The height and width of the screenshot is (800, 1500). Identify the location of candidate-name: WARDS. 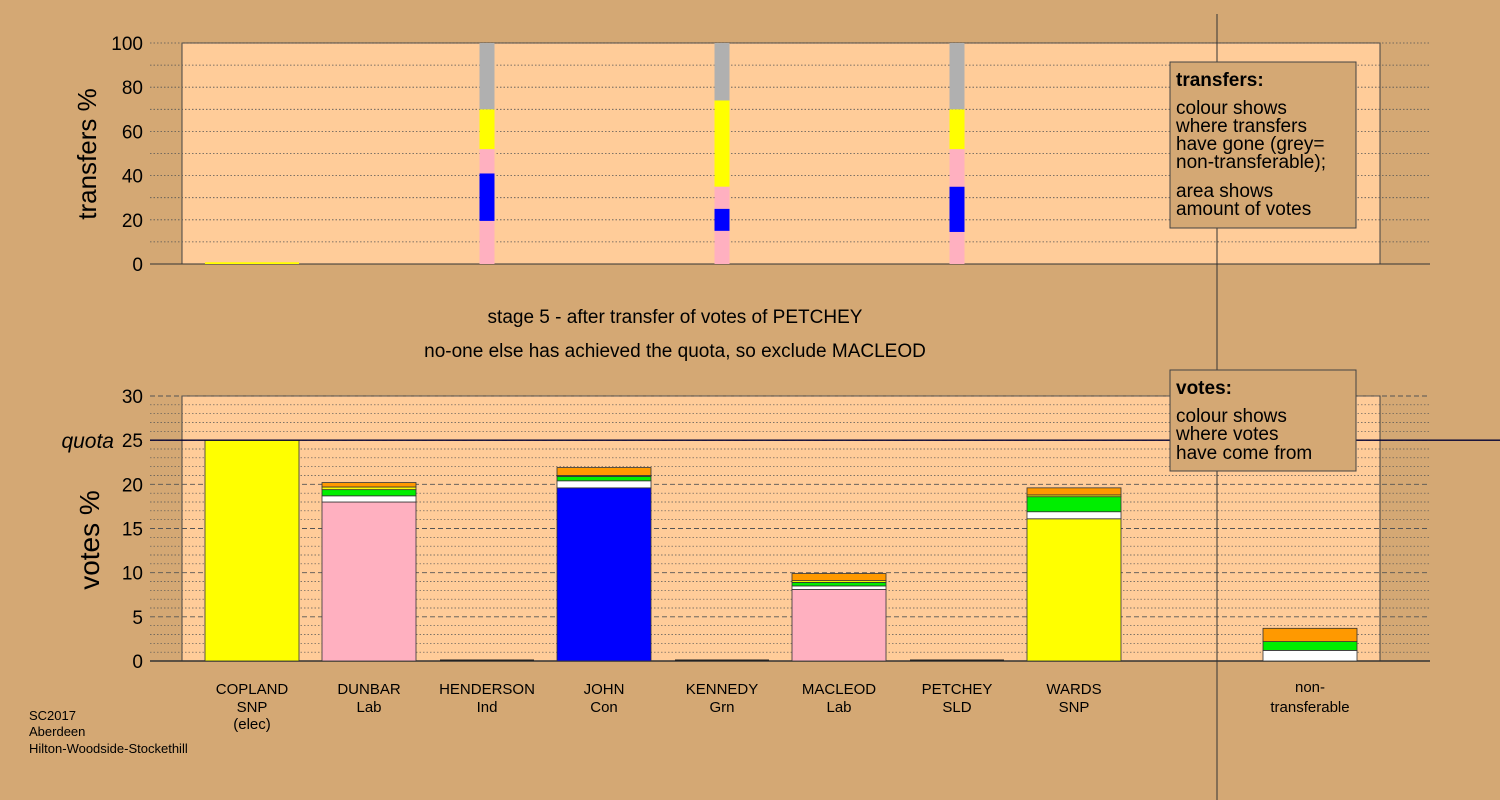
(1073, 689).